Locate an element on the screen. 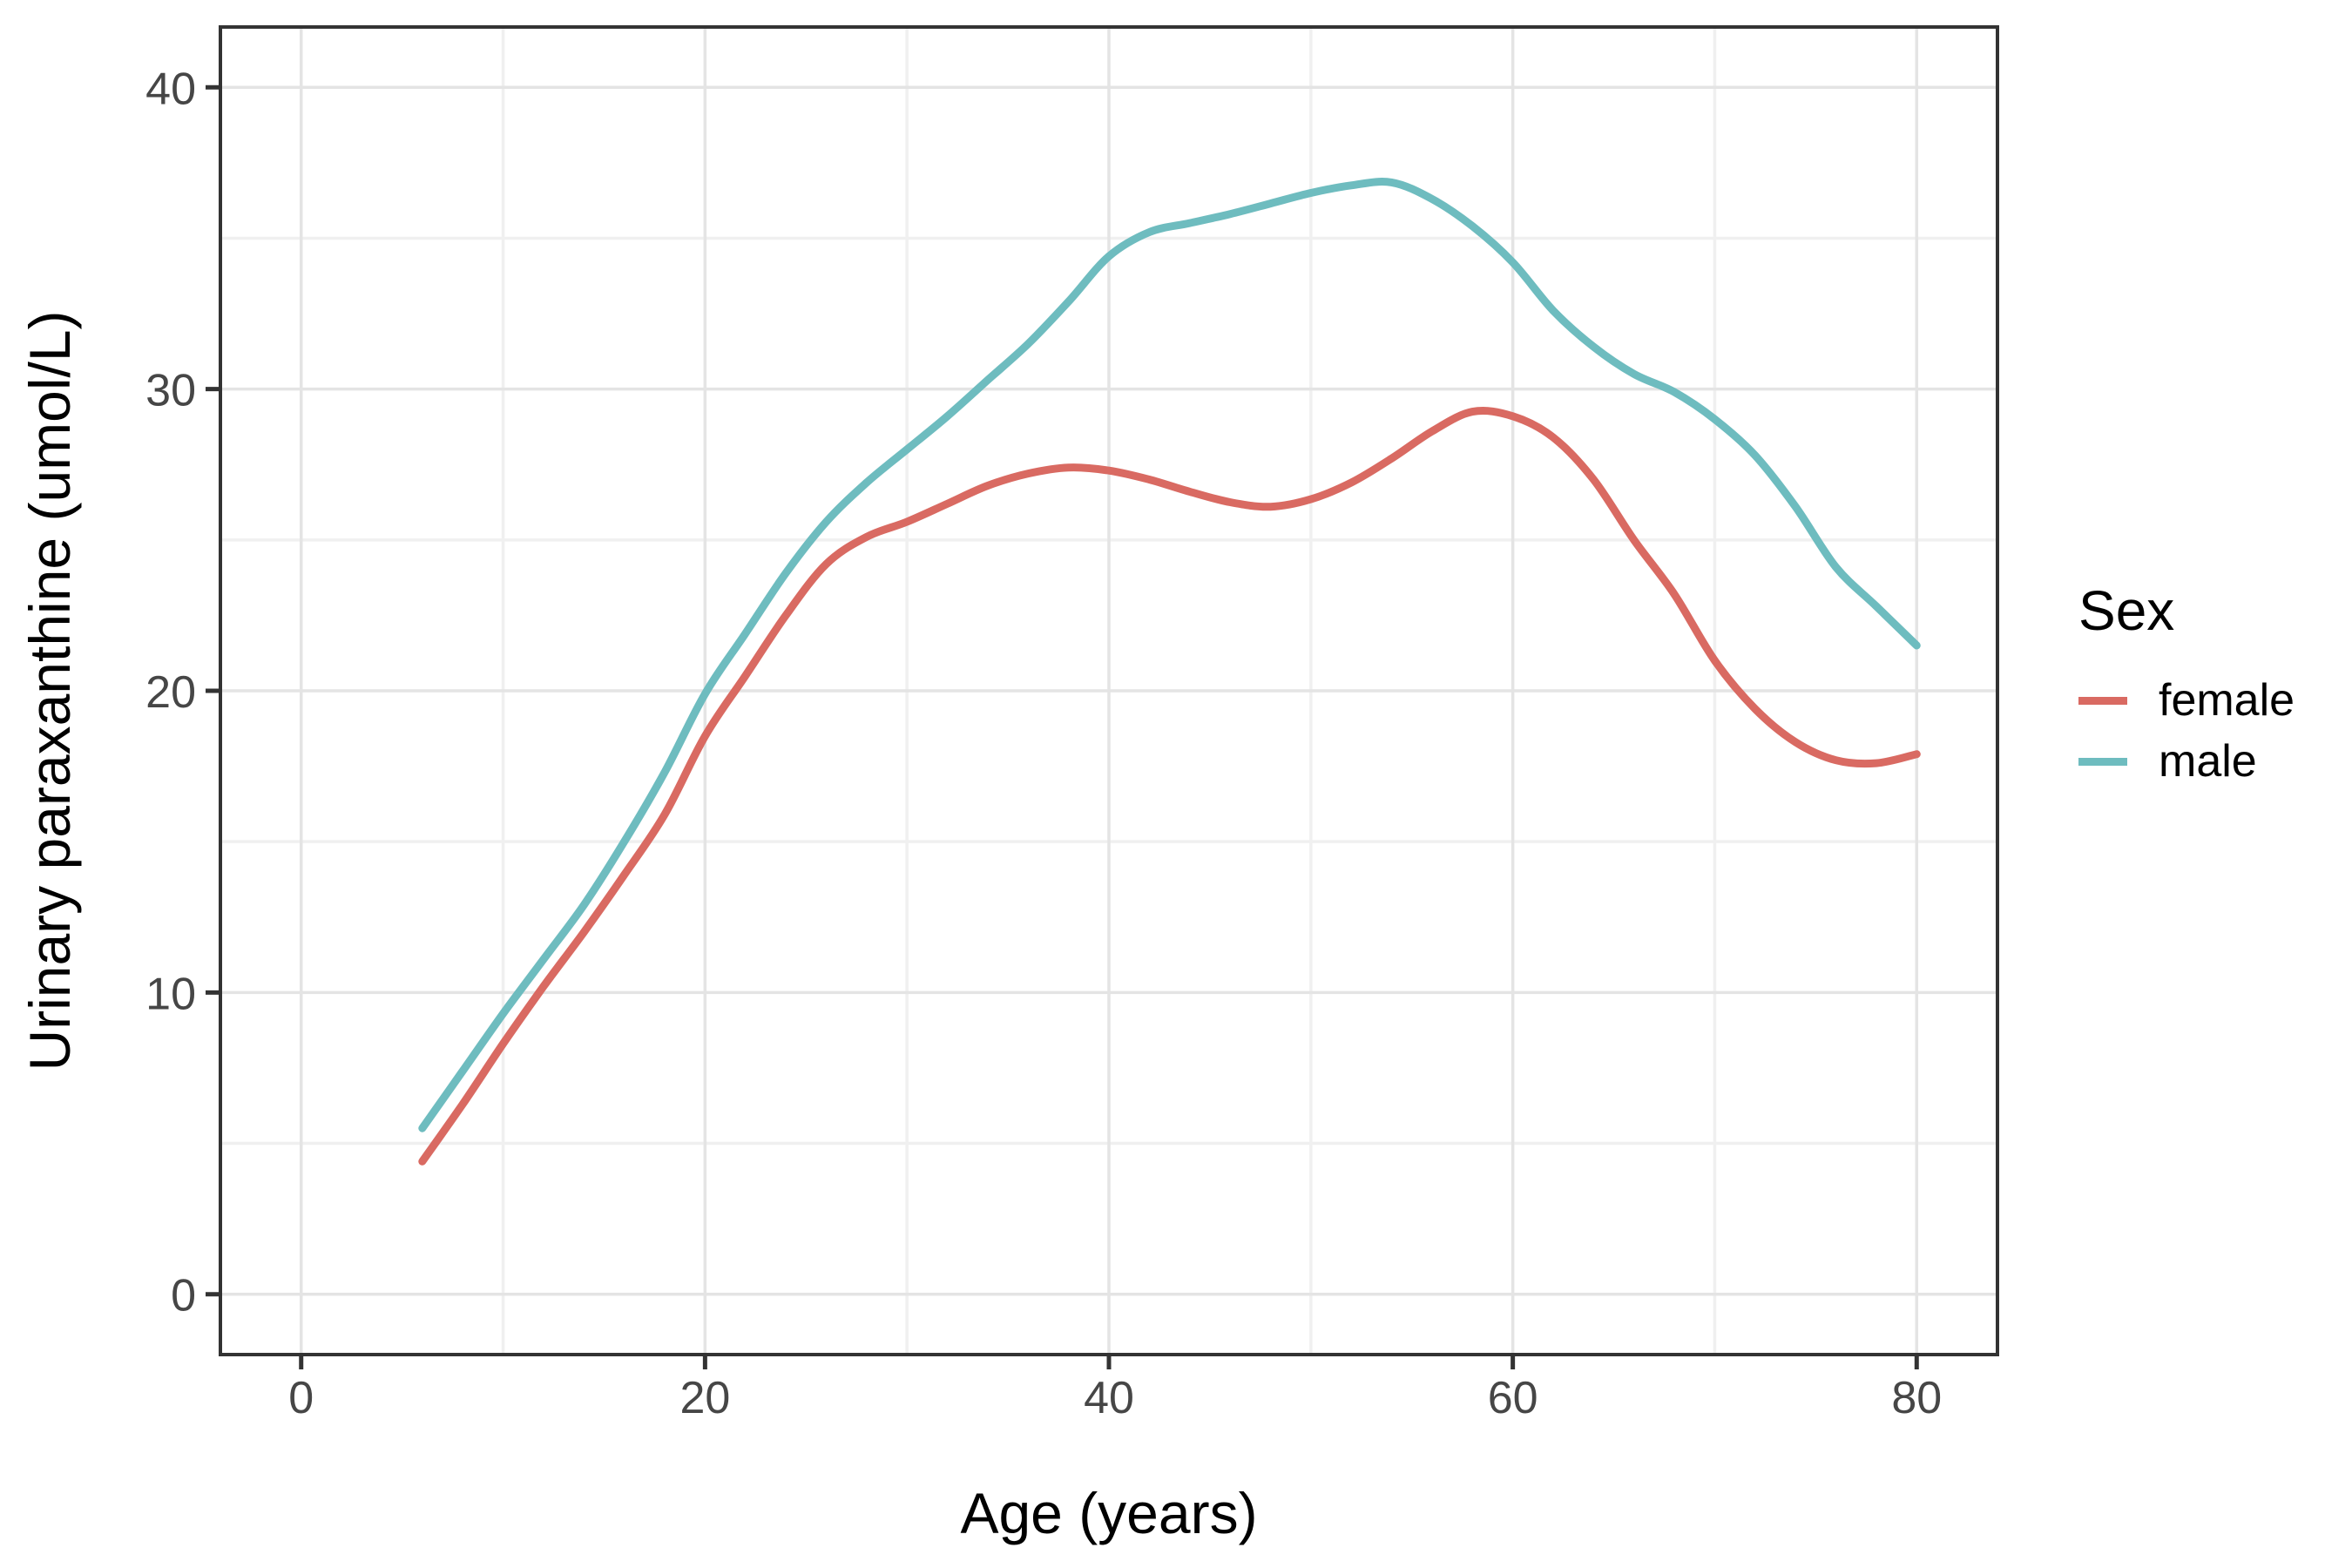 Image resolution: width=2352 pixels, height=1568 pixels. legend-title: Sex is located at coordinates (2126, 610).